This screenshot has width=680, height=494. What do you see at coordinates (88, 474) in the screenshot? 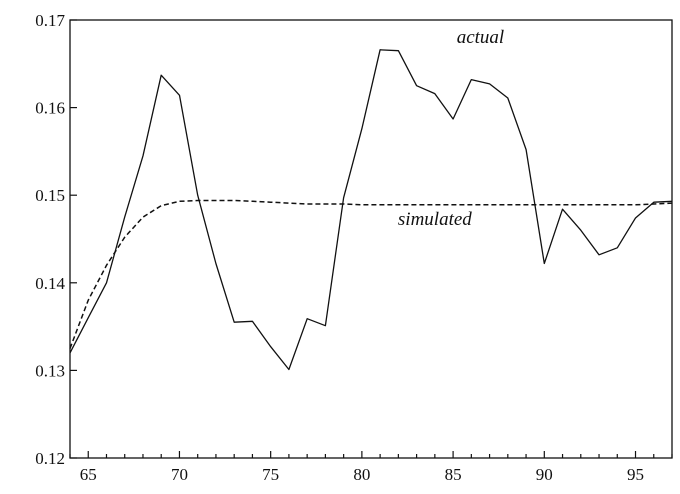
I see `x-tick-label: 65` at bounding box center [88, 474].